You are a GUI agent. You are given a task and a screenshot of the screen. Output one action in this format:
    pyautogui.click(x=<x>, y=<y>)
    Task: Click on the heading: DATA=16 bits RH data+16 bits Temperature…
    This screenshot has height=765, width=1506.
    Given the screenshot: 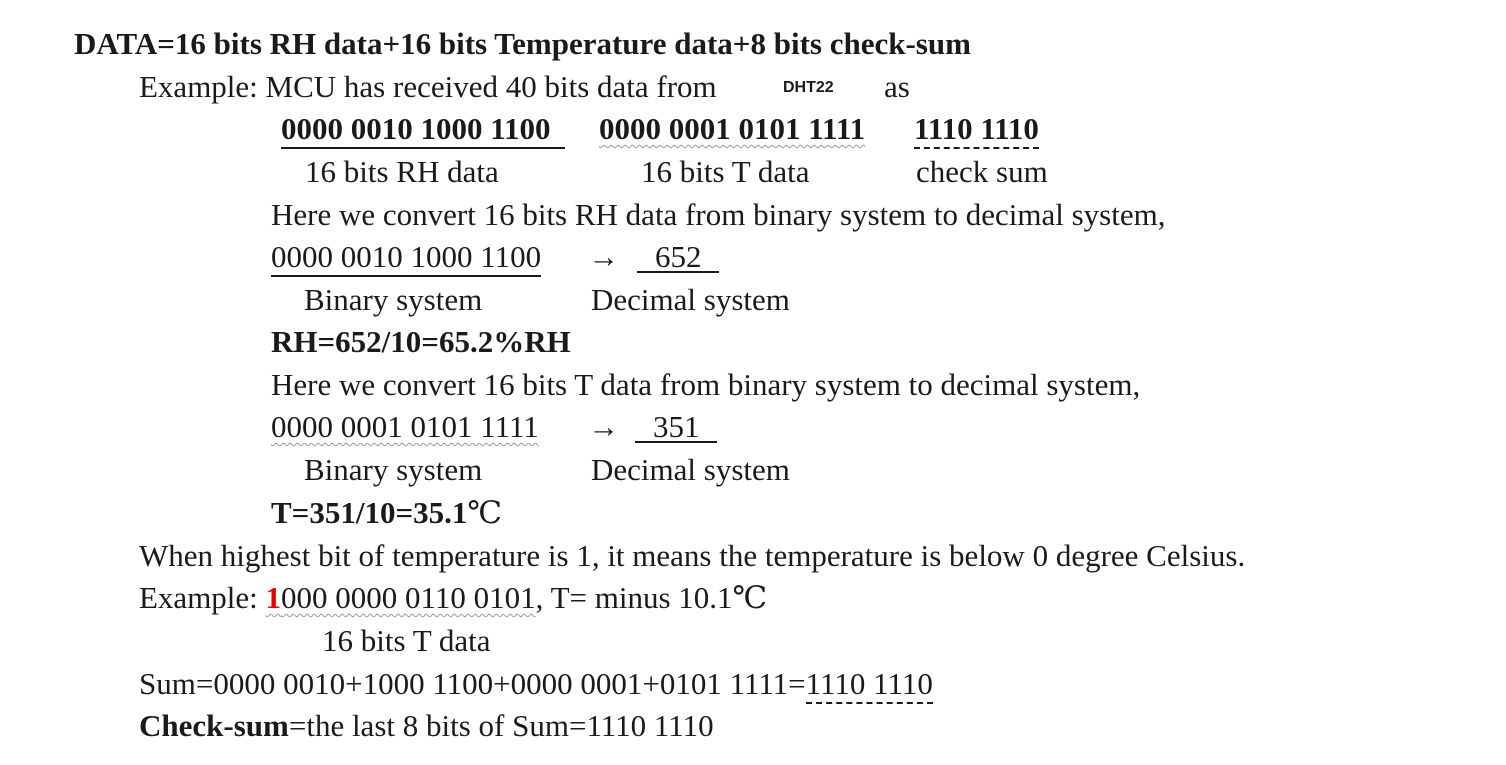 What is the action you would take?
    pyautogui.click(x=522, y=43)
    